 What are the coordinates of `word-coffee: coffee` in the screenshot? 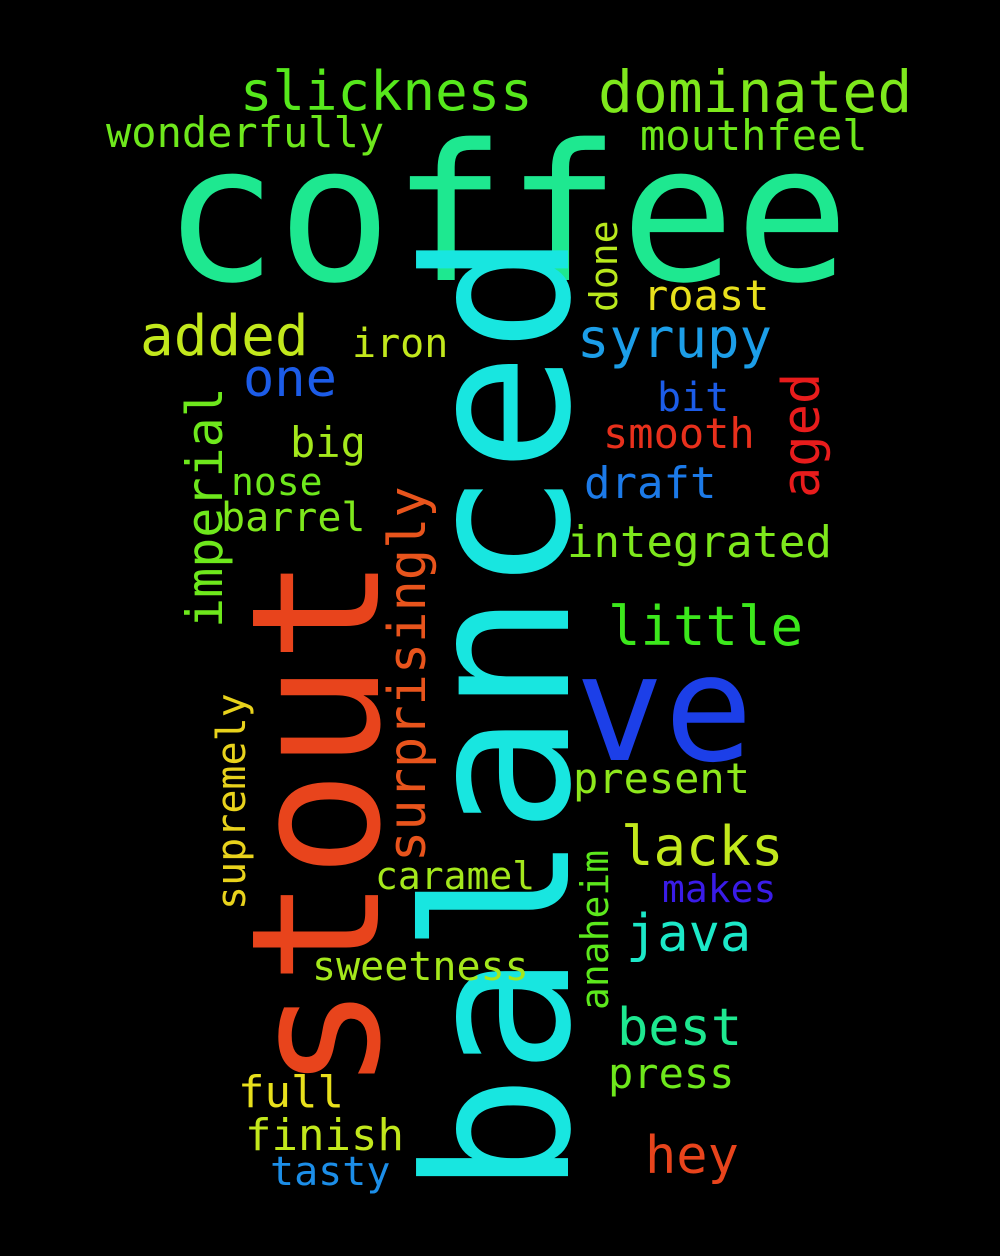 It's located at (506, 214).